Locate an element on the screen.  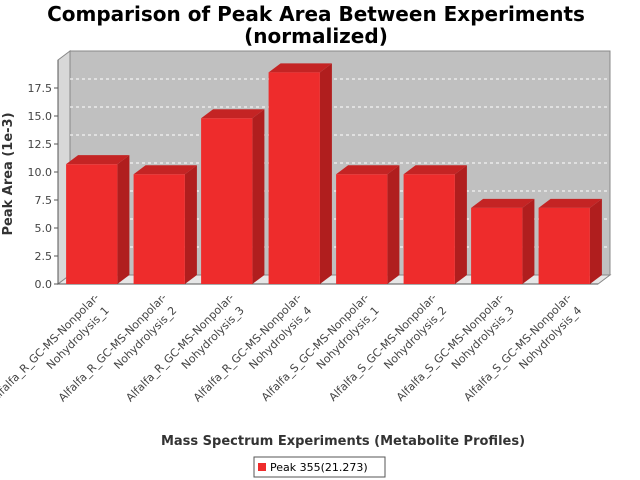
y-tick-label: 5.0 is located at coordinates (44, 228).